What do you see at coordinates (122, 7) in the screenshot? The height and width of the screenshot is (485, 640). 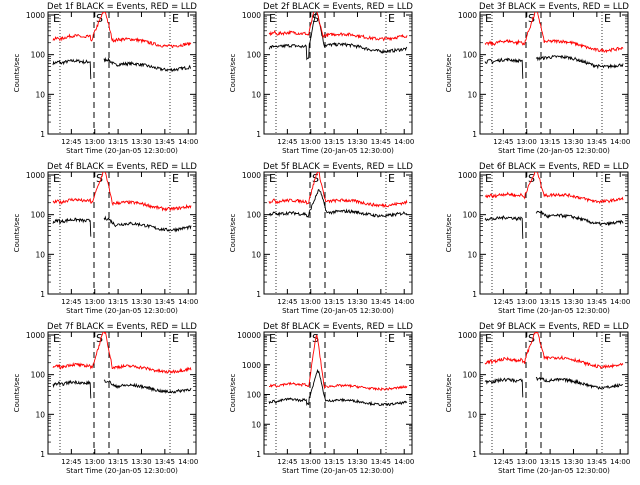 I see `chart-title: Det 1f BLACK = Events, RED = LLD` at bounding box center [122, 7].